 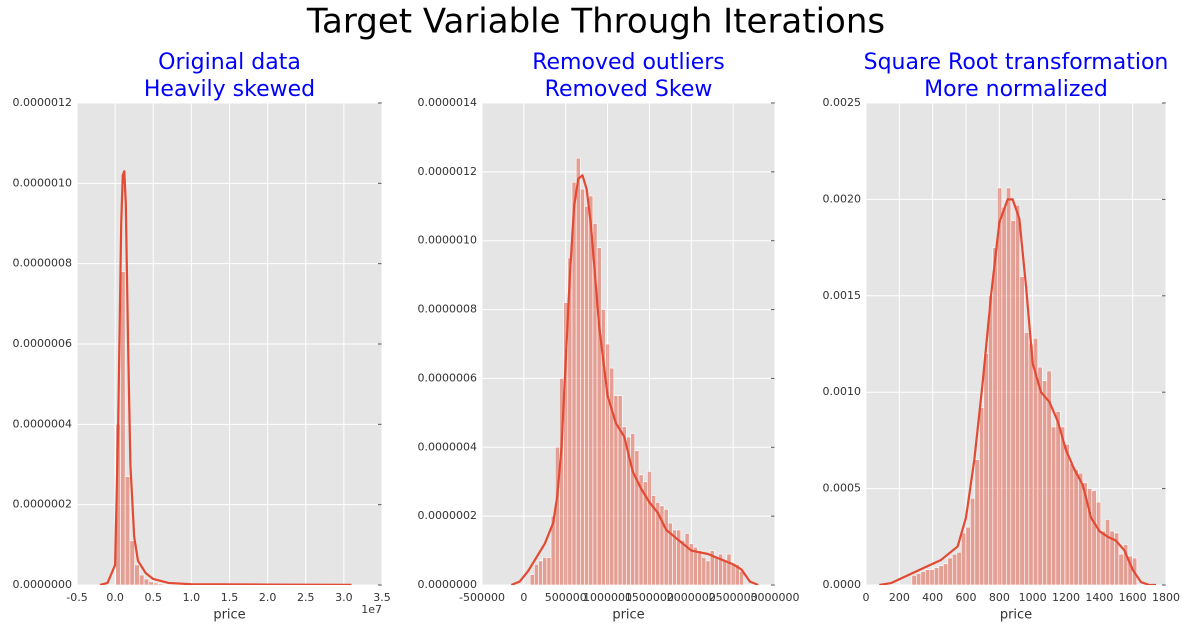 What do you see at coordinates (607, 597) in the screenshot?
I see `x-tick-label: 1000000` at bounding box center [607, 597].